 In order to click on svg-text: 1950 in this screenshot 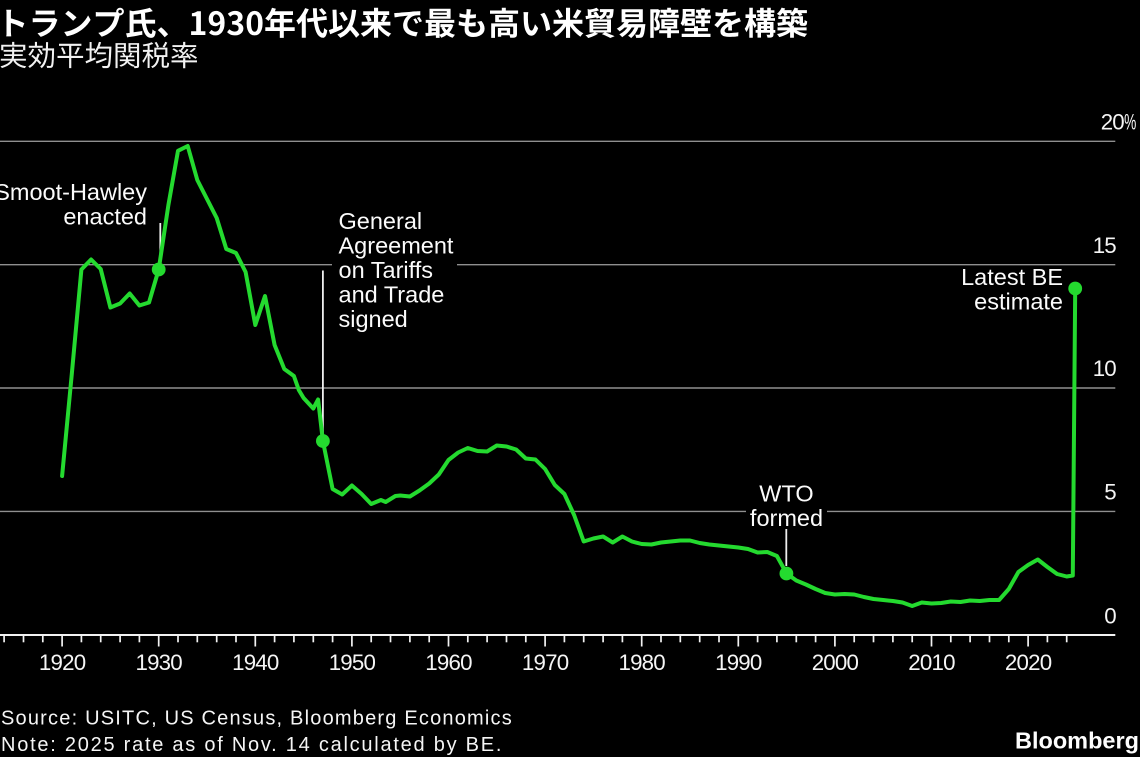, I will do `click(352, 662)`.